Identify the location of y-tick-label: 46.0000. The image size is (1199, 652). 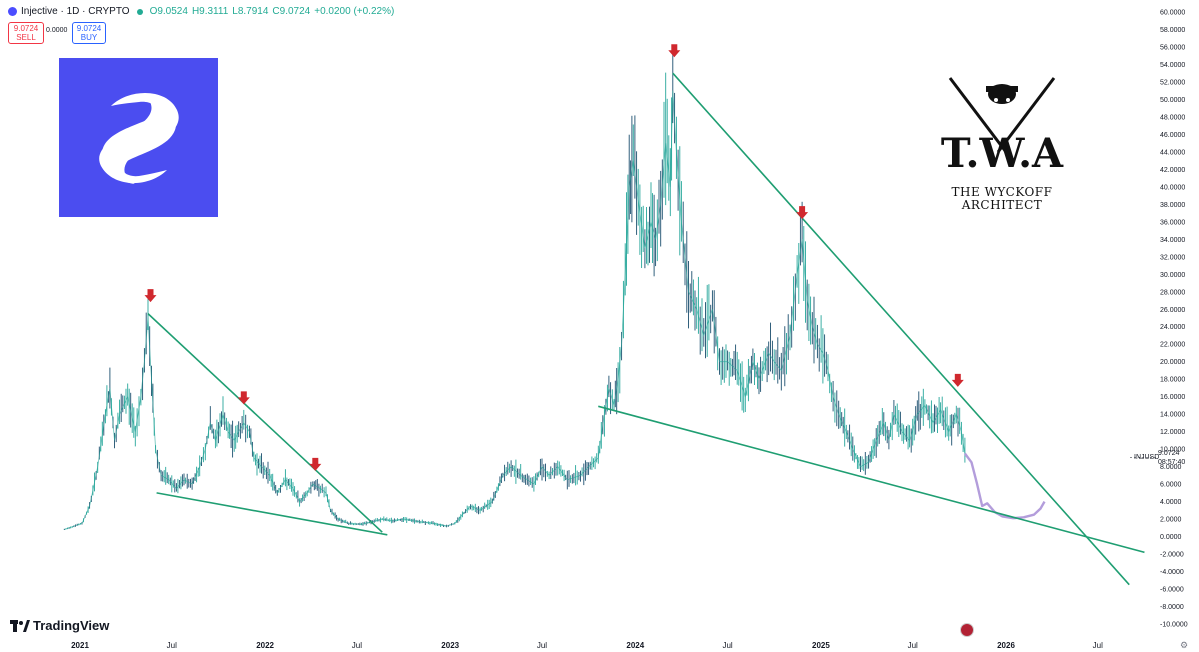
(1172, 135).